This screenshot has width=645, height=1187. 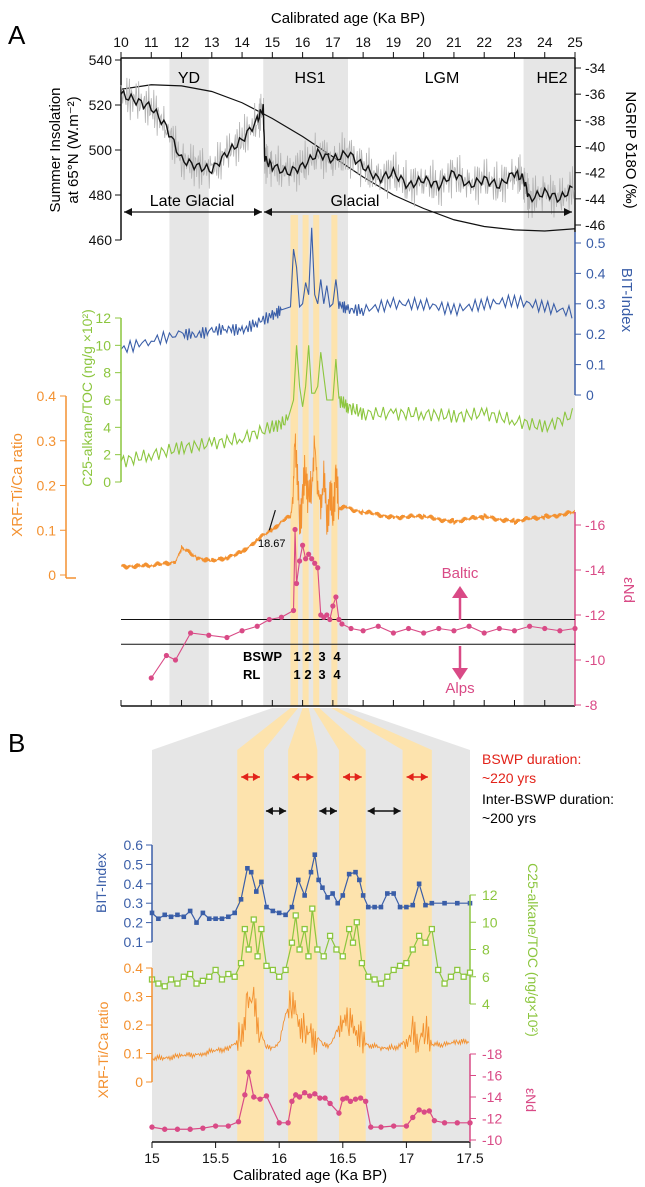 I want to click on ngrip-tick-label-6: -46, so click(x=595, y=225).